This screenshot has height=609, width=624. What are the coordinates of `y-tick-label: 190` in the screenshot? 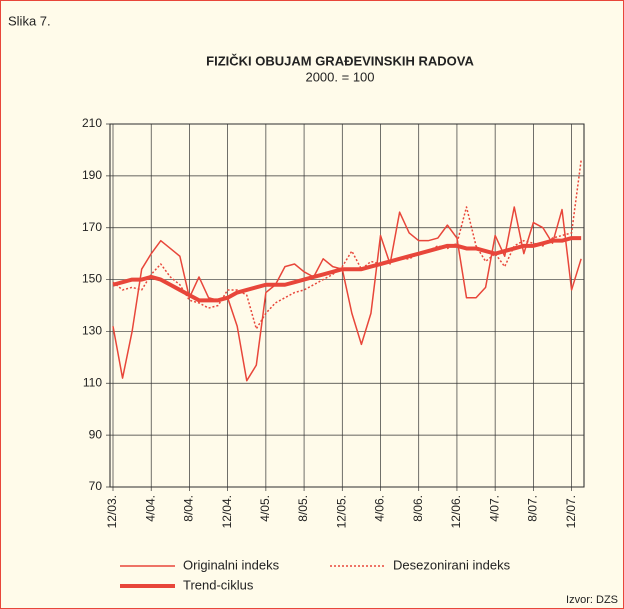 It's located at (92, 175).